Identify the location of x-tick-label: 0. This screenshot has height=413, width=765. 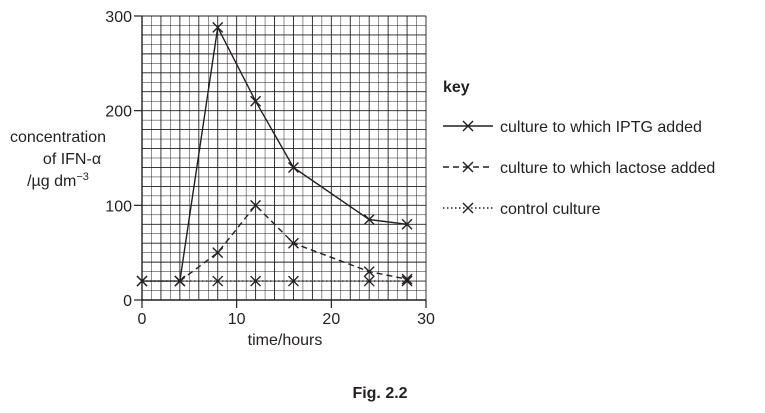
(142, 319).